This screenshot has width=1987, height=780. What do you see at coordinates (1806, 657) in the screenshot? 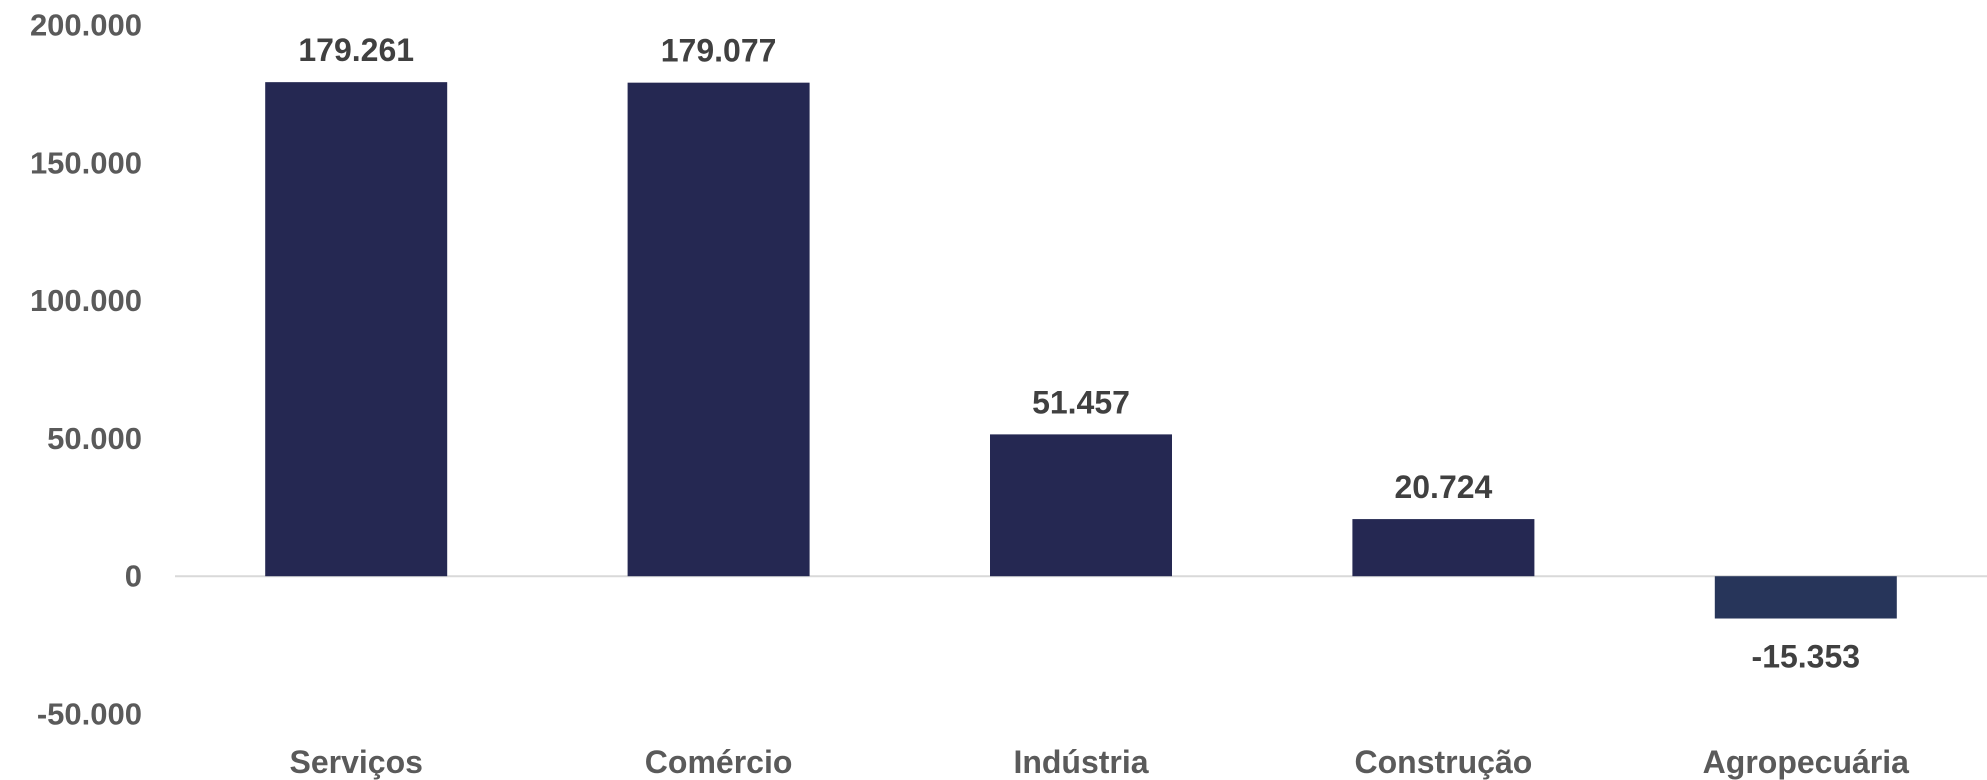
I see `data-label: -15.353` at bounding box center [1806, 657].